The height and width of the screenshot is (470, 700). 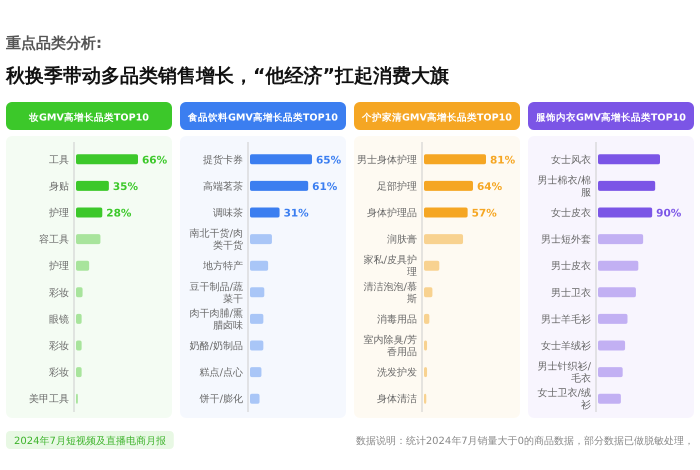 What do you see at coordinates (90, 441) in the screenshot?
I see `text: 2024年7月短视频及直播电商月报` at bounding box center [90, 441].